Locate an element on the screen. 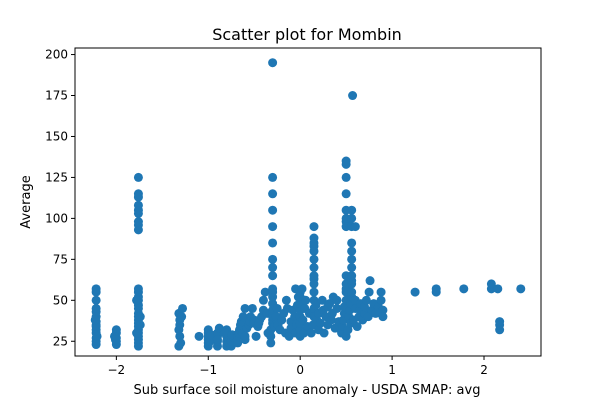  x-tick-label: 1 is located at coordinates (392, 370).